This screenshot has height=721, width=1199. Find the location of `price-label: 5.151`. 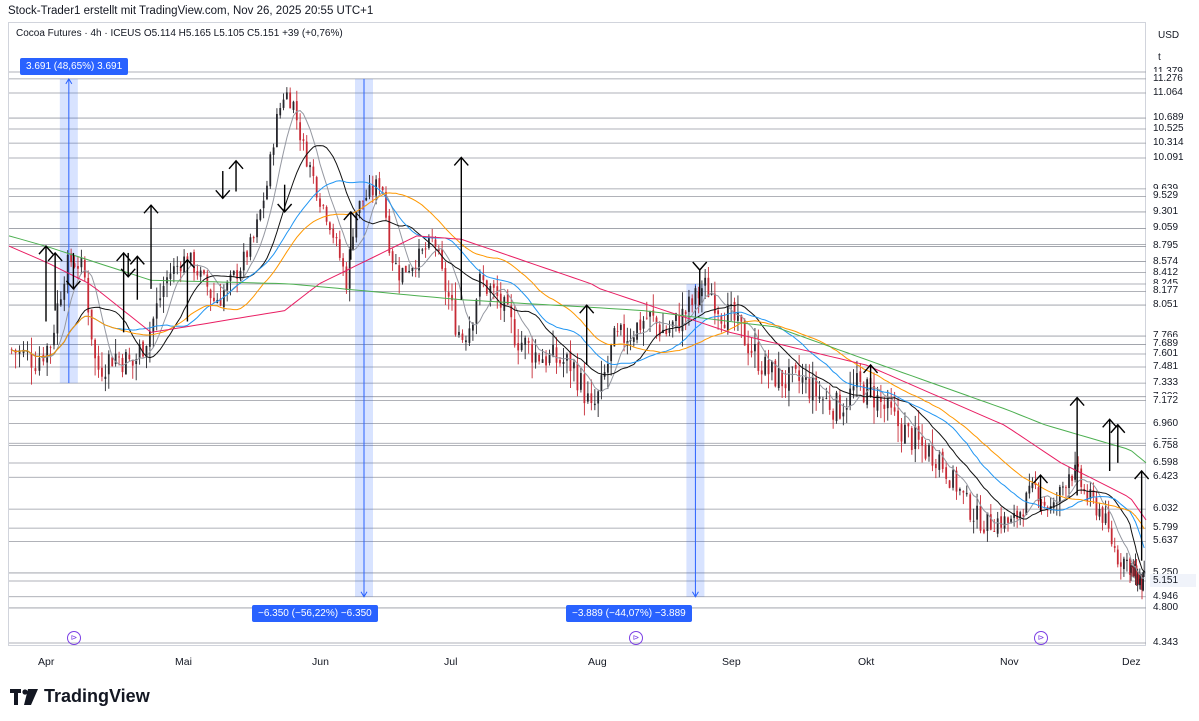

price-label: 5.151 is located at coordinates (1173, 580).